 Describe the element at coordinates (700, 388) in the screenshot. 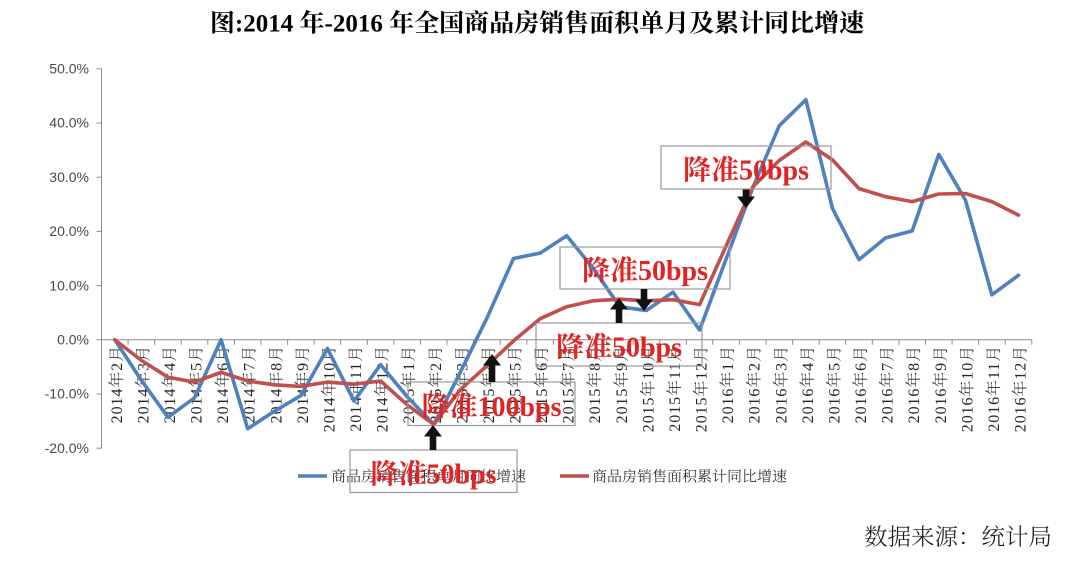

I see `svg-text: 2015年12月` at that location.